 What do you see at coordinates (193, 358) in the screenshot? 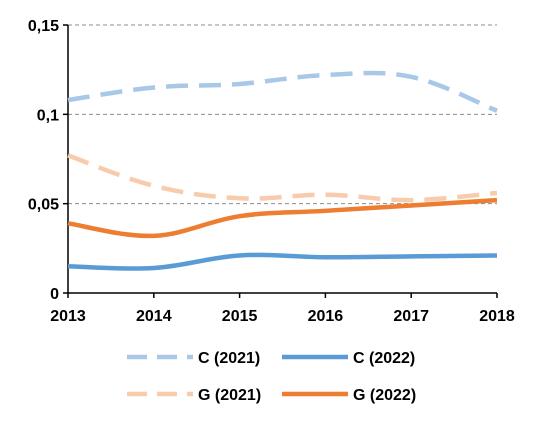
I see `legend-item-c-2021: C (2021)` at bounding box center [193, 358].